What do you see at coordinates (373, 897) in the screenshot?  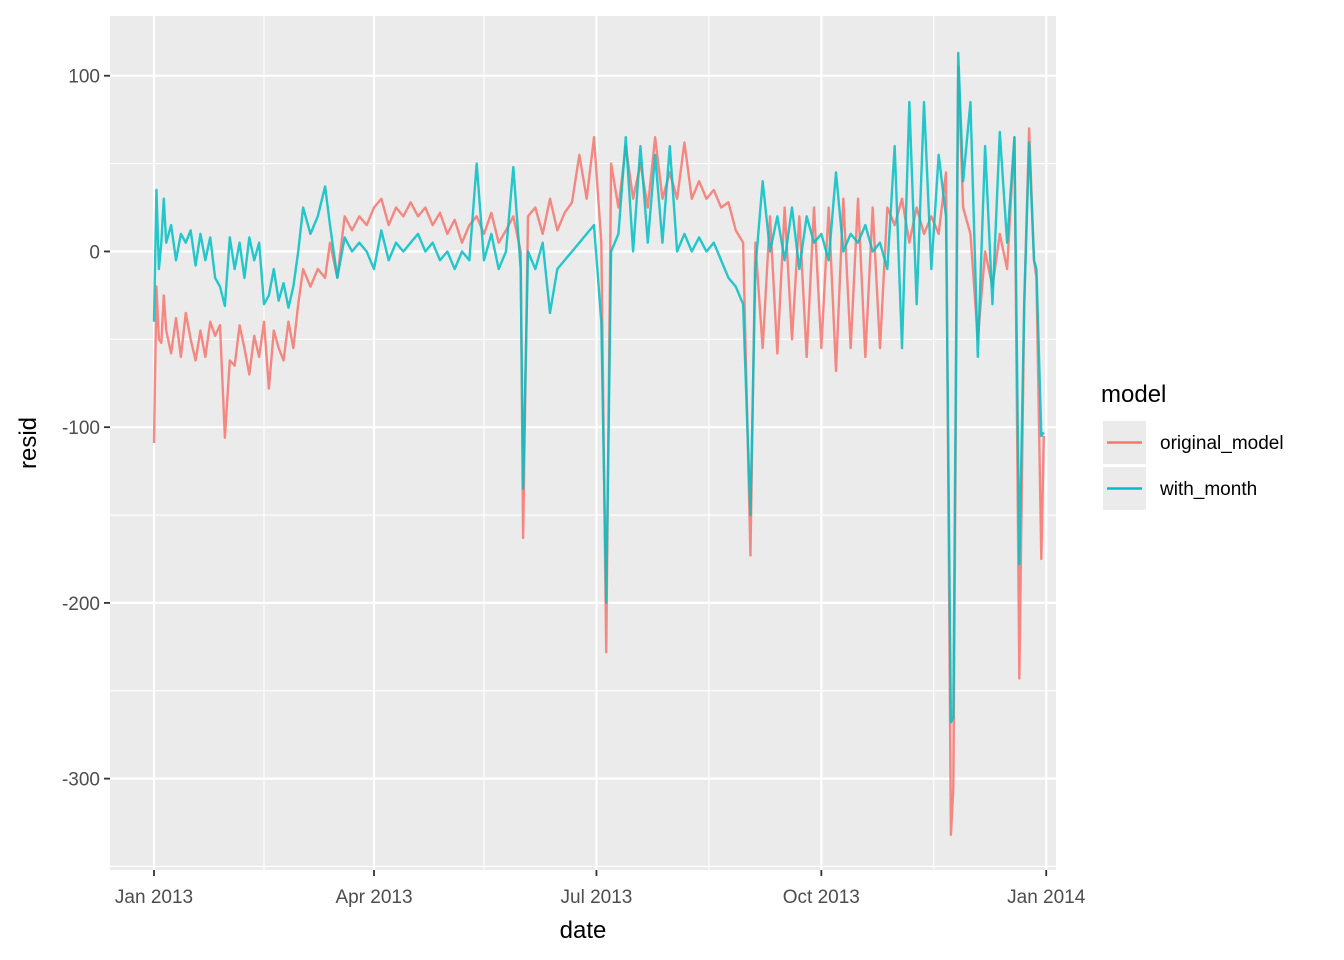 I see `x-tick-label: Apr 2013` at bounding box center [373, 897].